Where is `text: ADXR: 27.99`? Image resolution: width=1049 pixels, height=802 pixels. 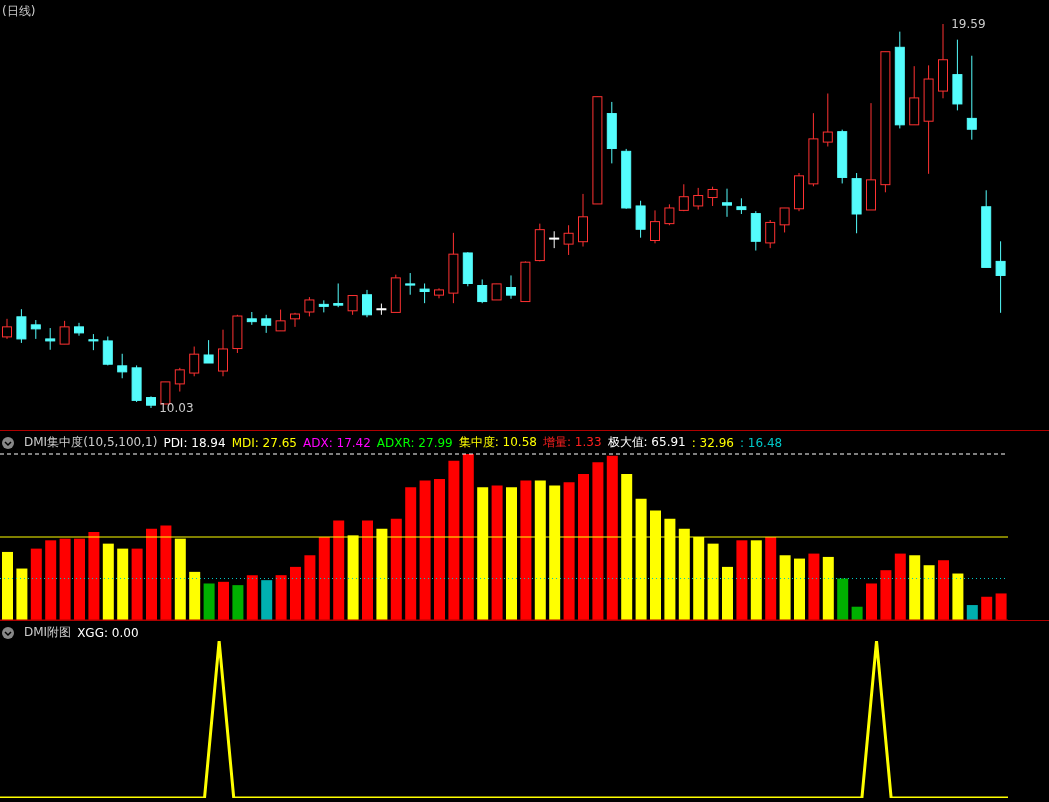 text: ADXR: 27.99 is located at coordinates (414, 442).